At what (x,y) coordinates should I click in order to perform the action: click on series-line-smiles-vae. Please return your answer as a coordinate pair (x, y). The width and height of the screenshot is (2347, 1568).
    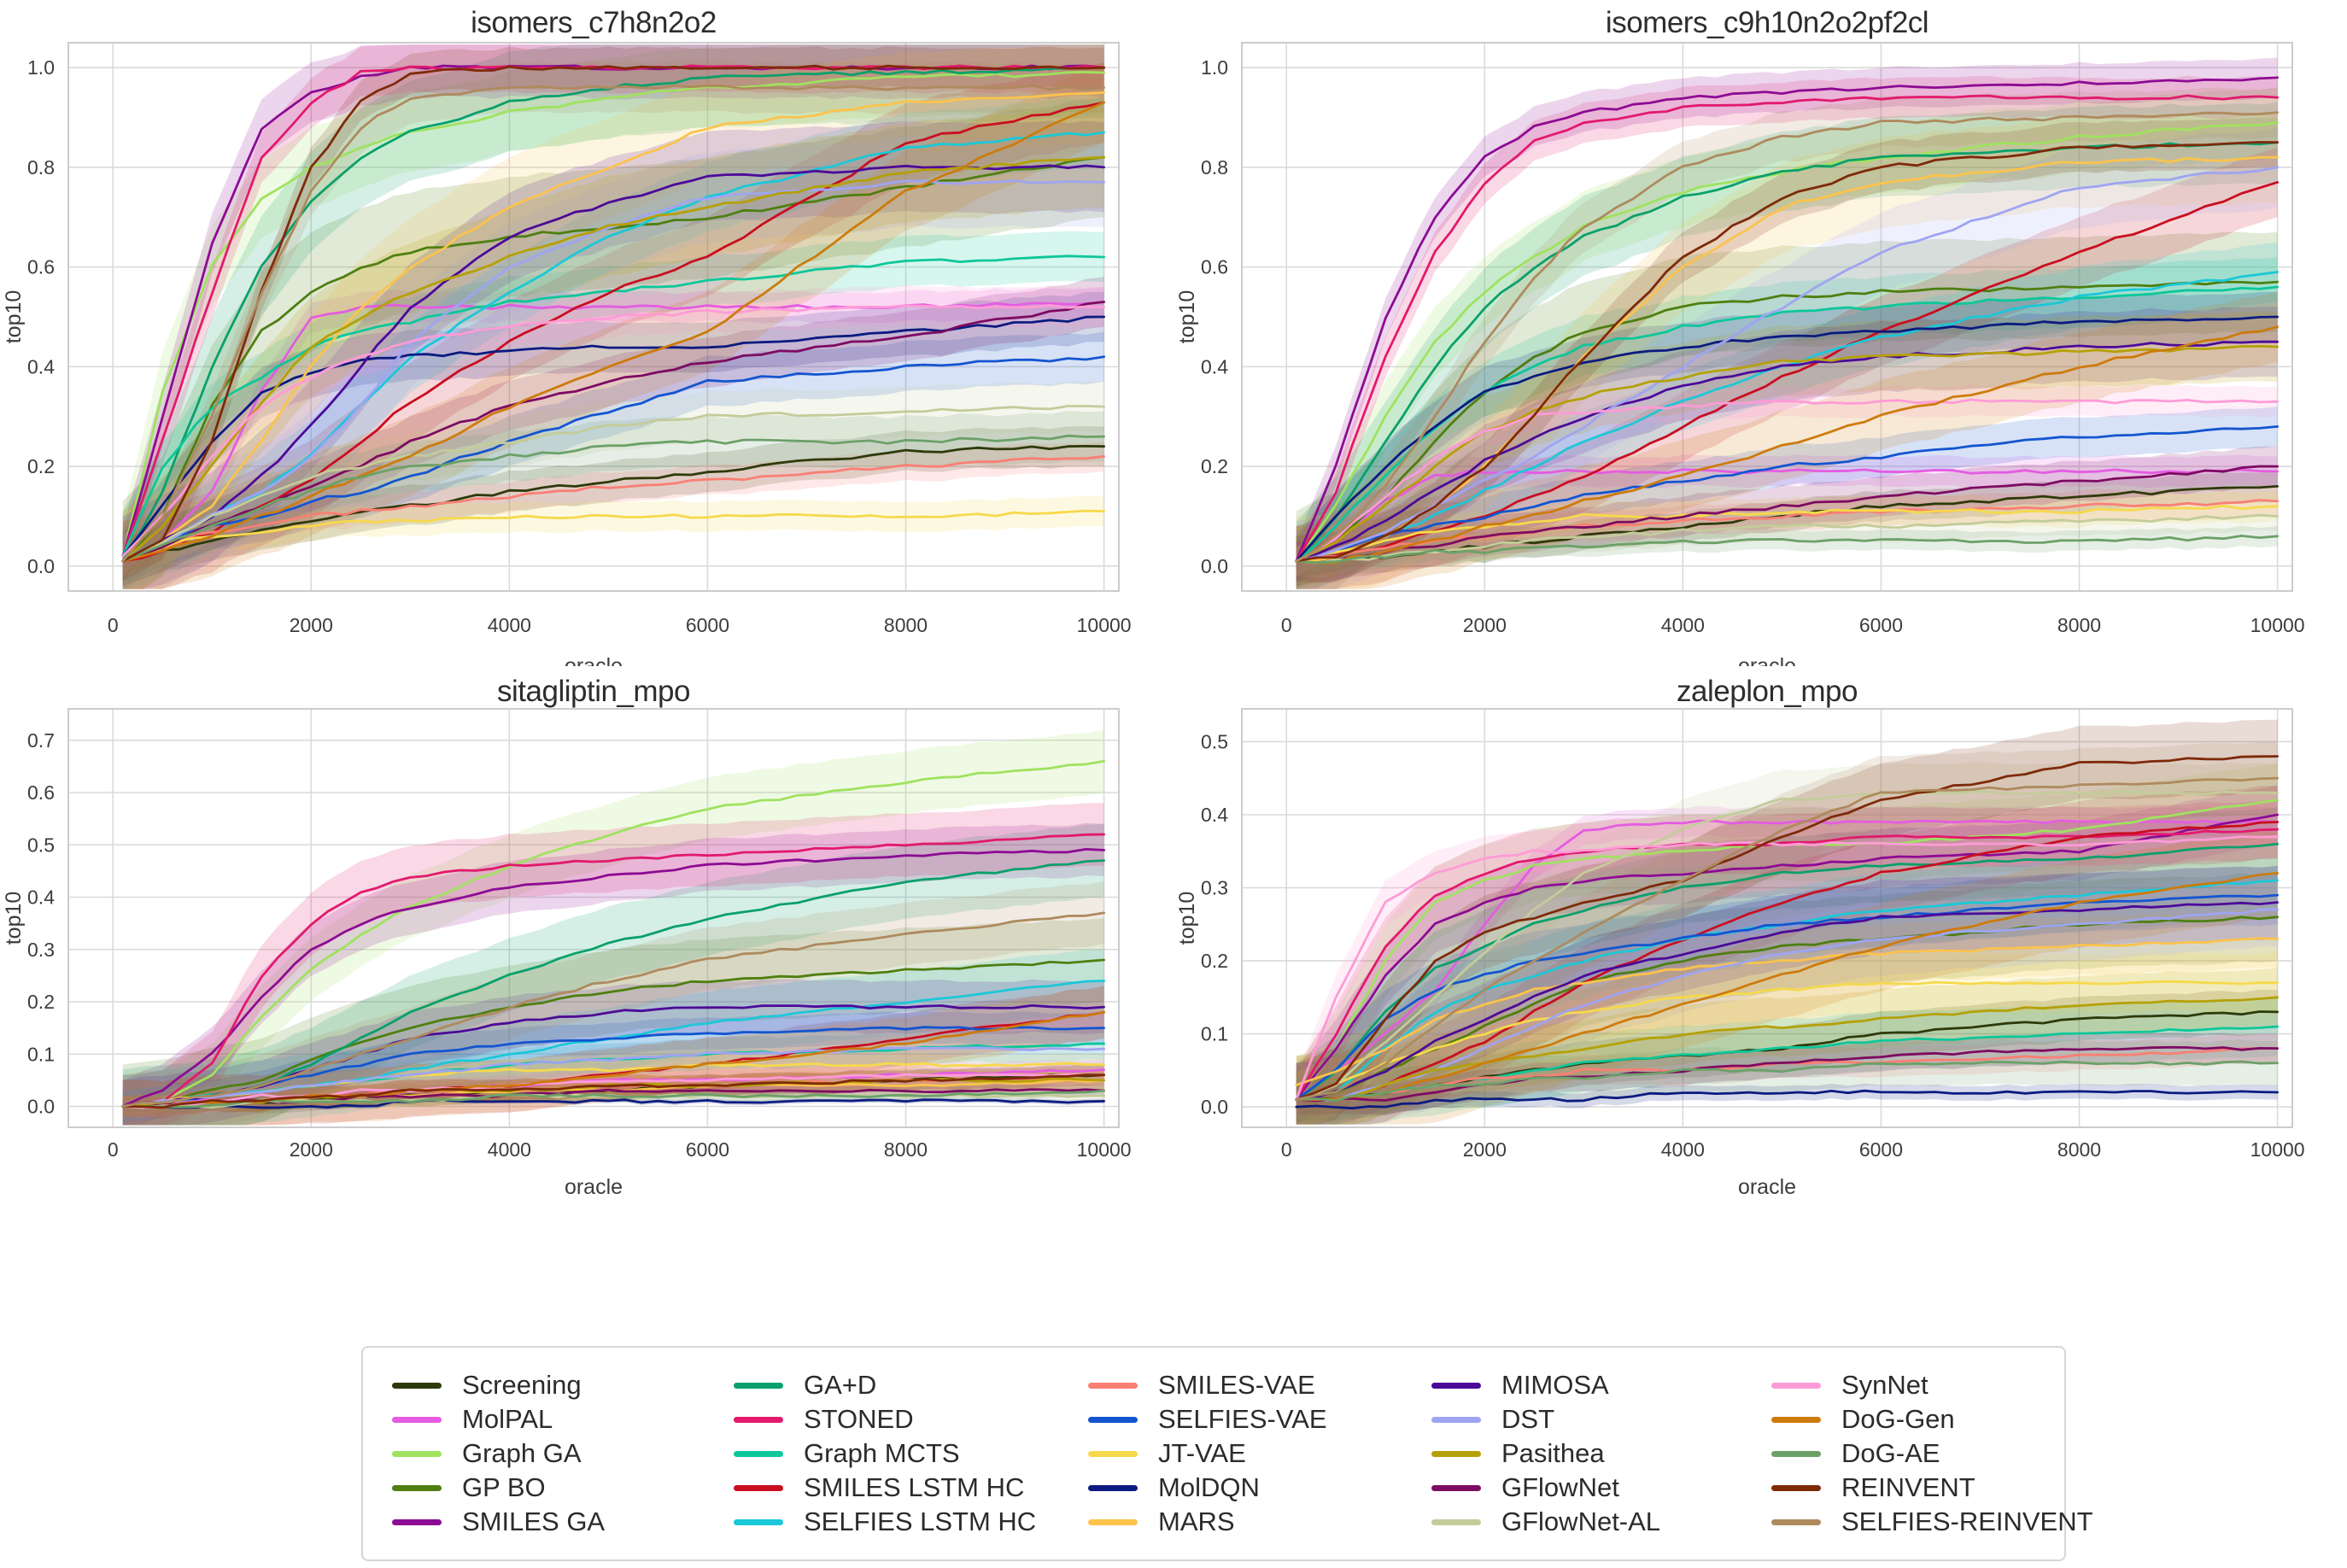
    Looking at the image, I should click on (613, 509).